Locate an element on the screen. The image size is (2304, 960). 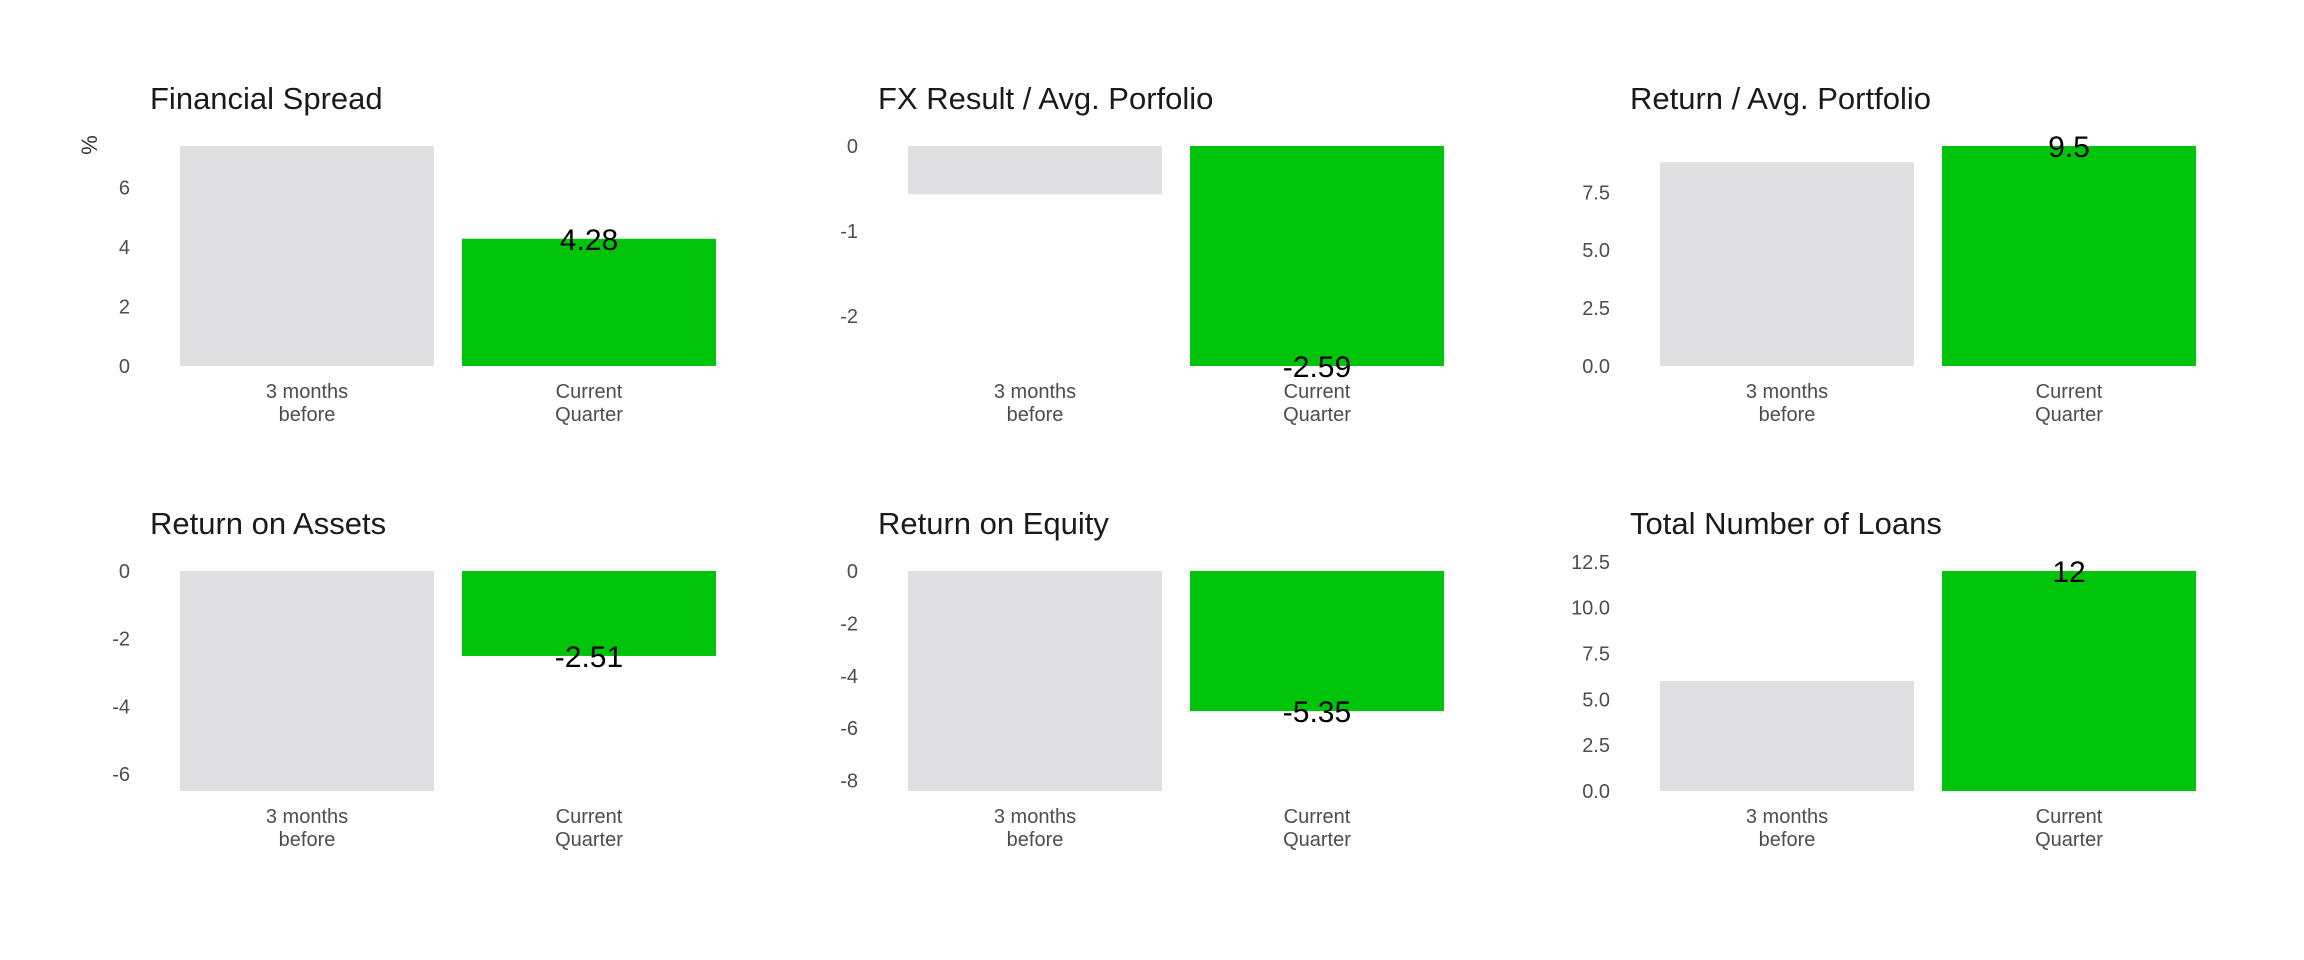
y-tick-label: 12.5 is located at coordinates (1590, 563).